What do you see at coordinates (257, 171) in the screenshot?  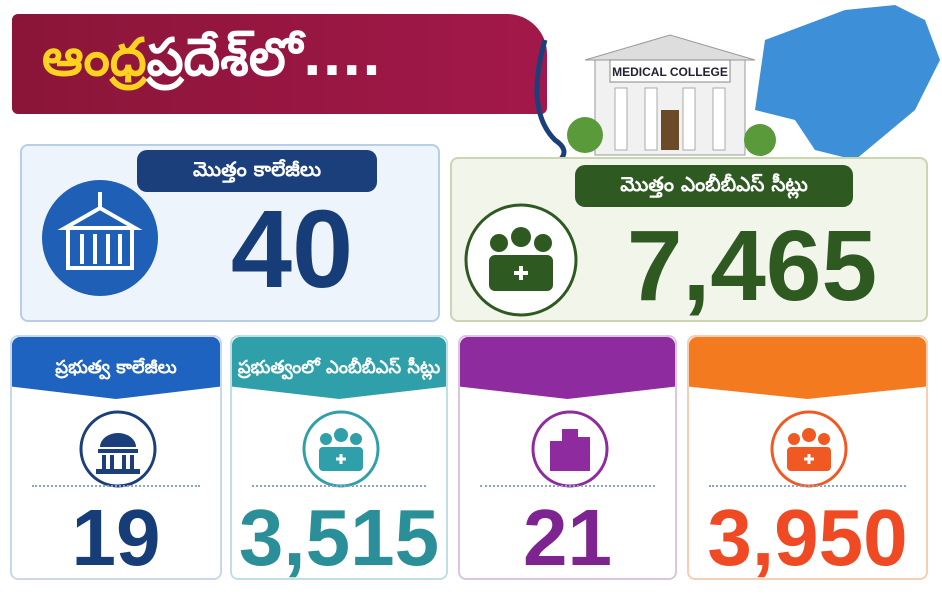 I see `card-label: మొత్తం కాలేజీలు` at bounding box center [257, 171].